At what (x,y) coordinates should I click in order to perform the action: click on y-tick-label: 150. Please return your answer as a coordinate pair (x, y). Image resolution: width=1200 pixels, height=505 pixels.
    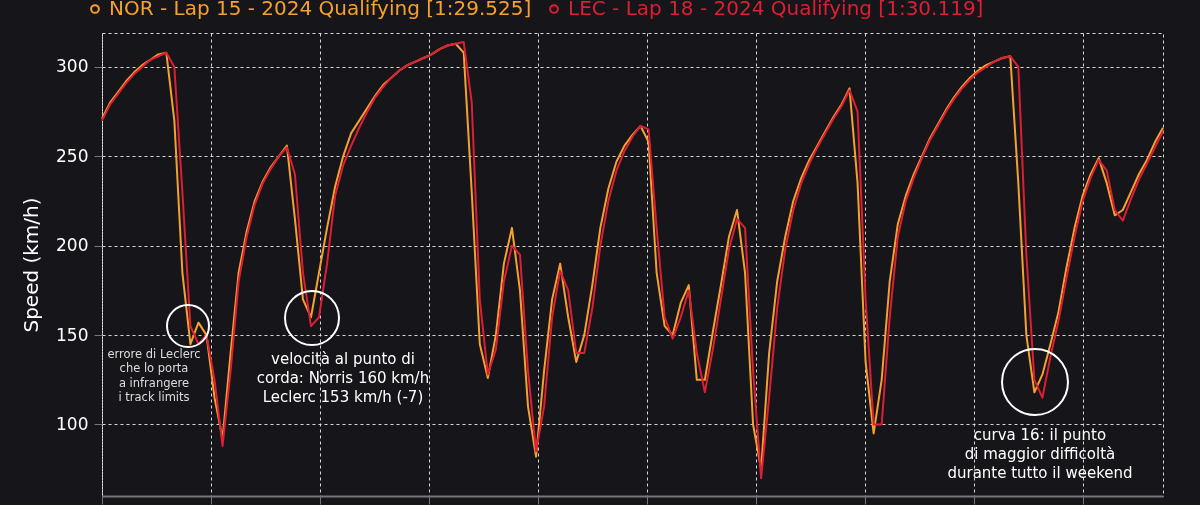
    Looking at the image, I should click on (72, 334).